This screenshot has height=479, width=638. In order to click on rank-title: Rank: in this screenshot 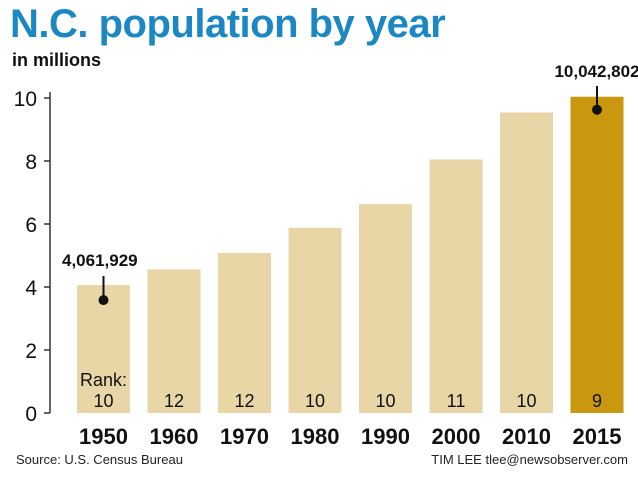, I will do `click(103, 380)`.